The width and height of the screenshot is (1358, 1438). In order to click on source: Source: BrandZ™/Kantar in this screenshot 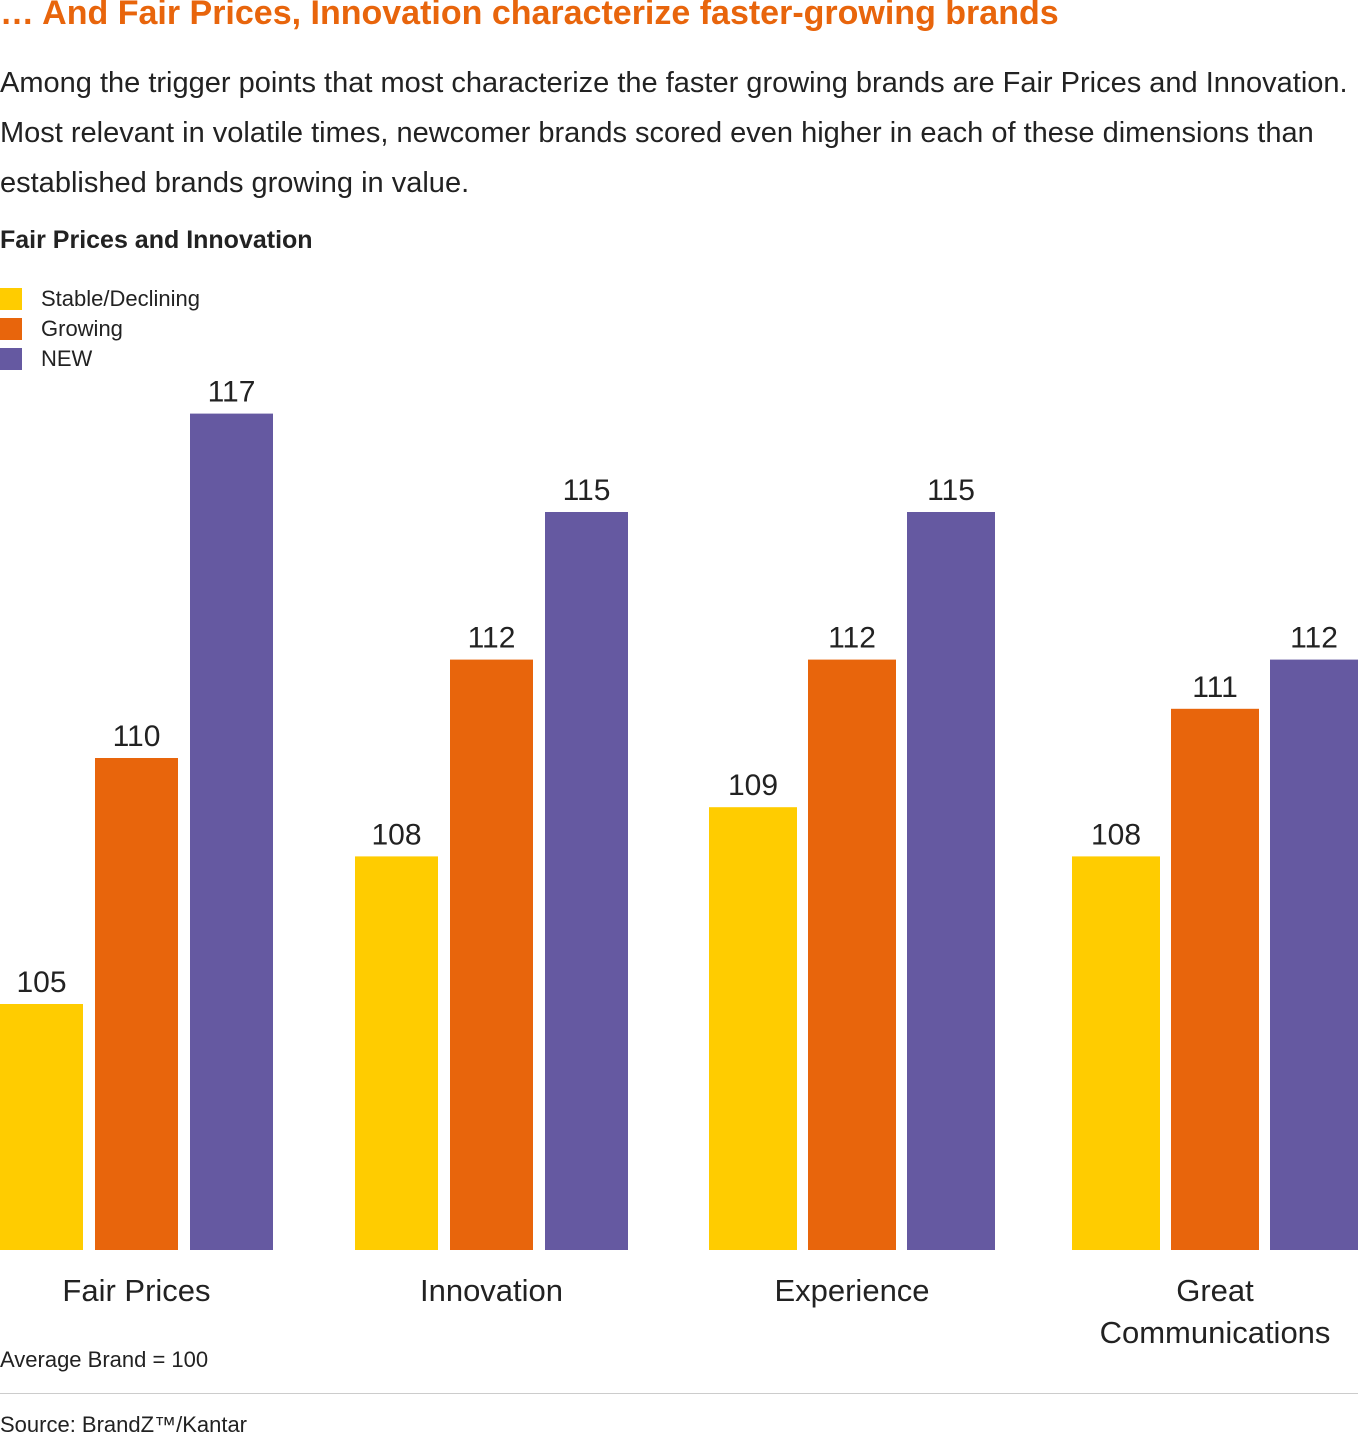, I will do `click(124, 1424)`.